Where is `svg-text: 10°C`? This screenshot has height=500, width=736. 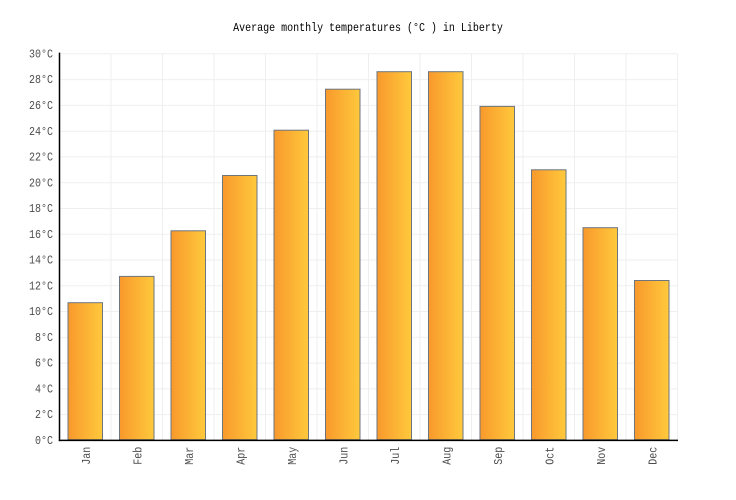
svg-text: 10°C is located at coordinates (41, 312).